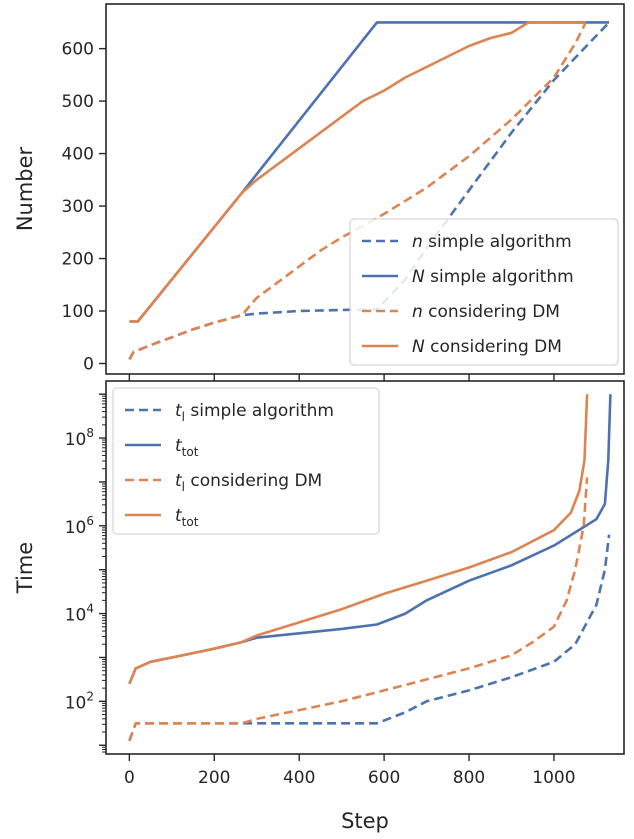 The height and width of the screenshot is (839, 634). What do you see at coordinates (493, 277) in the screenshot?
I see `panel1-legend-label: N simple algorithm` at bounding box center [493, 277].